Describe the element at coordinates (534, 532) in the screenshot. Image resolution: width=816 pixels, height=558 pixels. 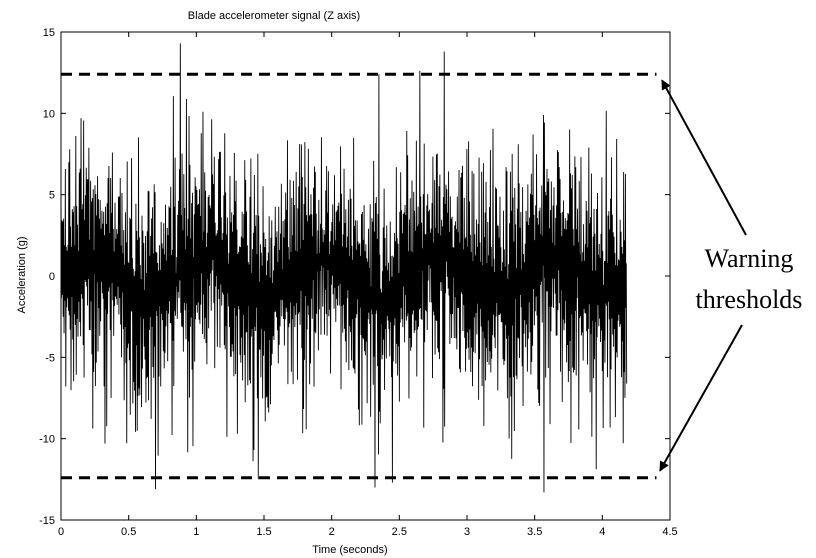
I see `x-tick-label: 3.5` at that location.